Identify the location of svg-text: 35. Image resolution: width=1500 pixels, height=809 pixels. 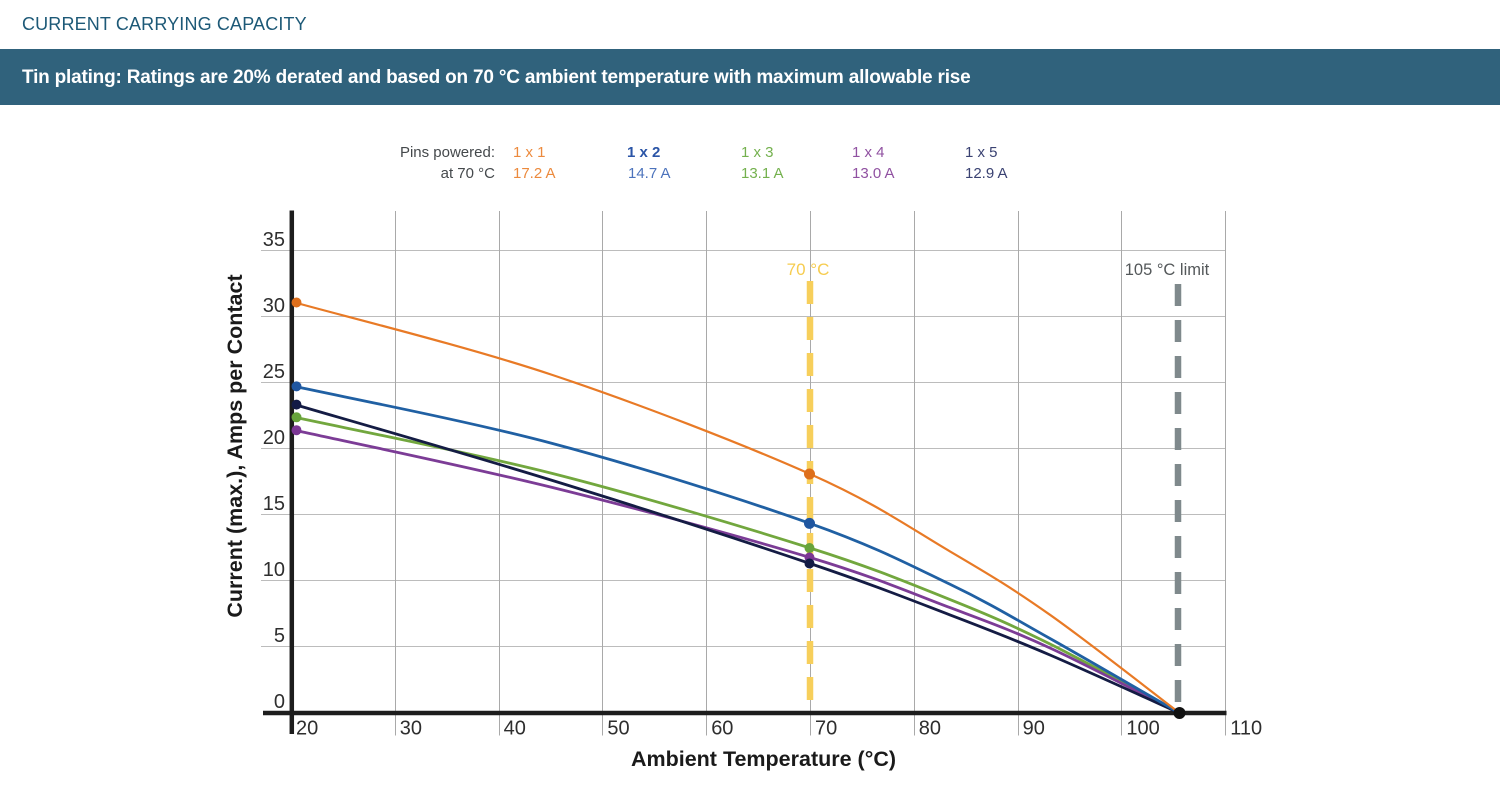
(274, 240).